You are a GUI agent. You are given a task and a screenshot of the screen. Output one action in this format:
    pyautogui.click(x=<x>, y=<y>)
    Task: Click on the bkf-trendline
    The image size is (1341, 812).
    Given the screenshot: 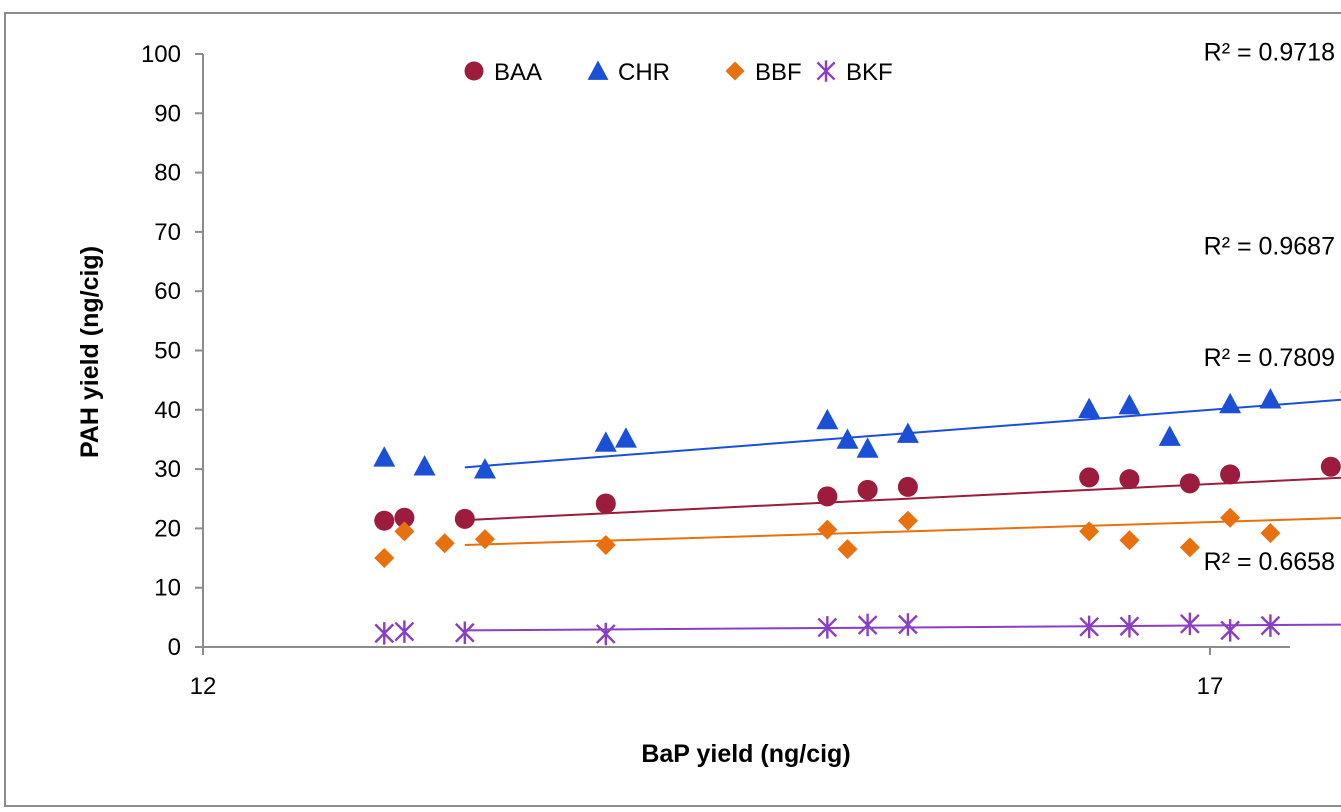 What is the action you would take?
    pyautogui.click(x=902, y=627)
    